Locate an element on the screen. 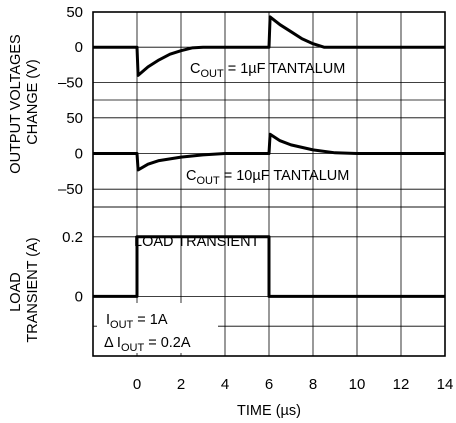  y-axis-label-upper: OUTPUT VOLTAGES CHANGE (V) is located at coordinates (24, 101).